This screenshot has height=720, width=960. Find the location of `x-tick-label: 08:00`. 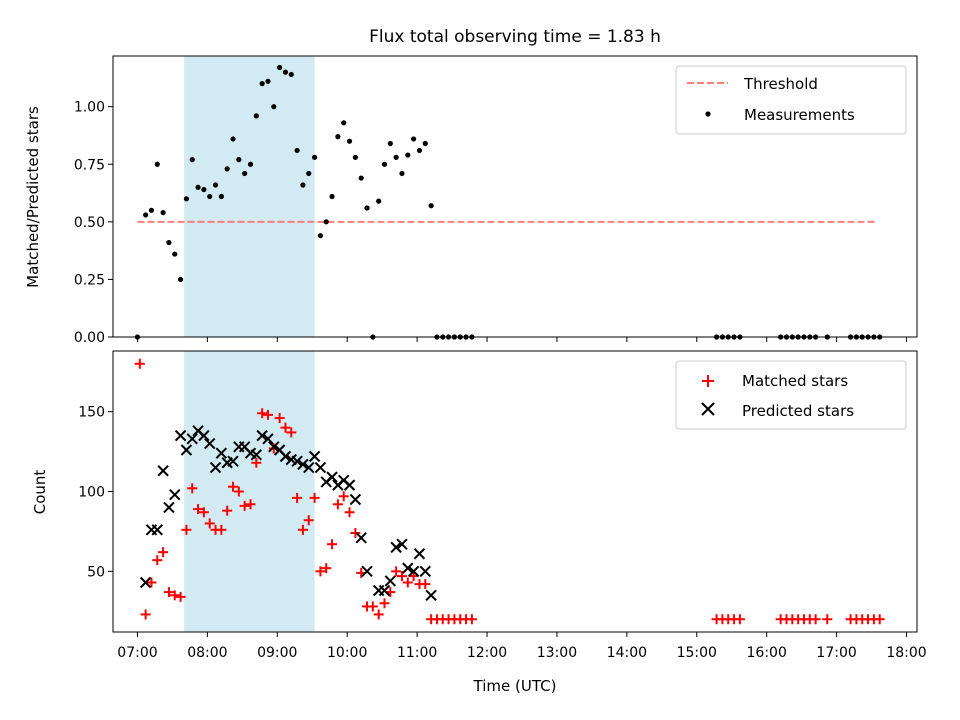

x-tick-label: 08:00 is located at coordinates (207, 653).